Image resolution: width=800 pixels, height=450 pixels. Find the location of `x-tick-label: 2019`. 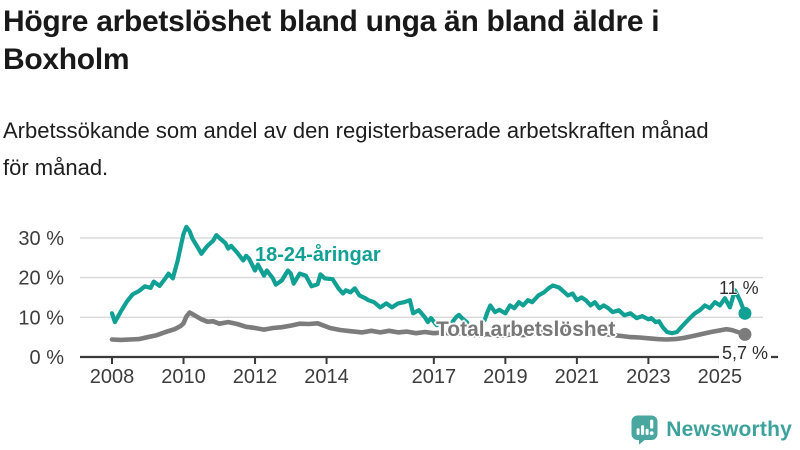

x-tick-label: 2019 is located at coordinates (505, 377).